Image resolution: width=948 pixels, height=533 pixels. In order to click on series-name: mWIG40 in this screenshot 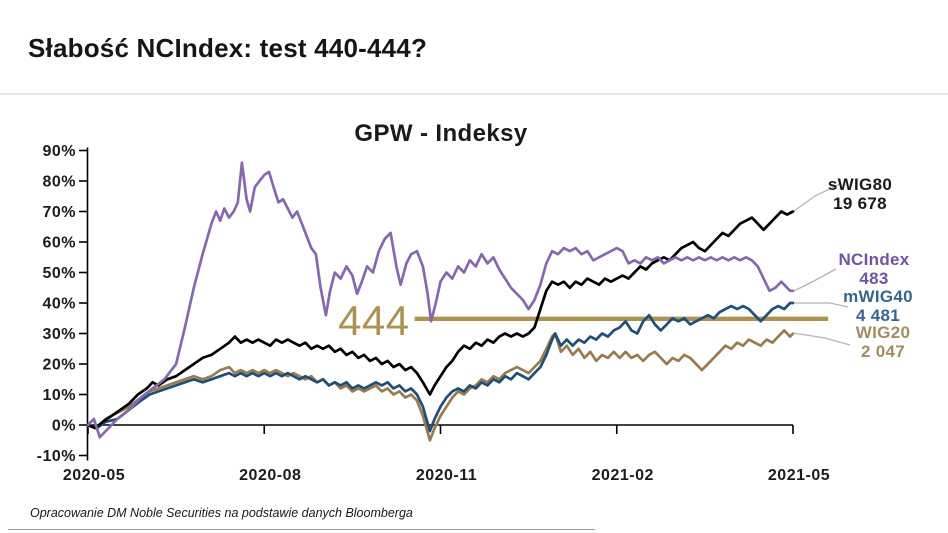, I will do `click(878, 296)`.